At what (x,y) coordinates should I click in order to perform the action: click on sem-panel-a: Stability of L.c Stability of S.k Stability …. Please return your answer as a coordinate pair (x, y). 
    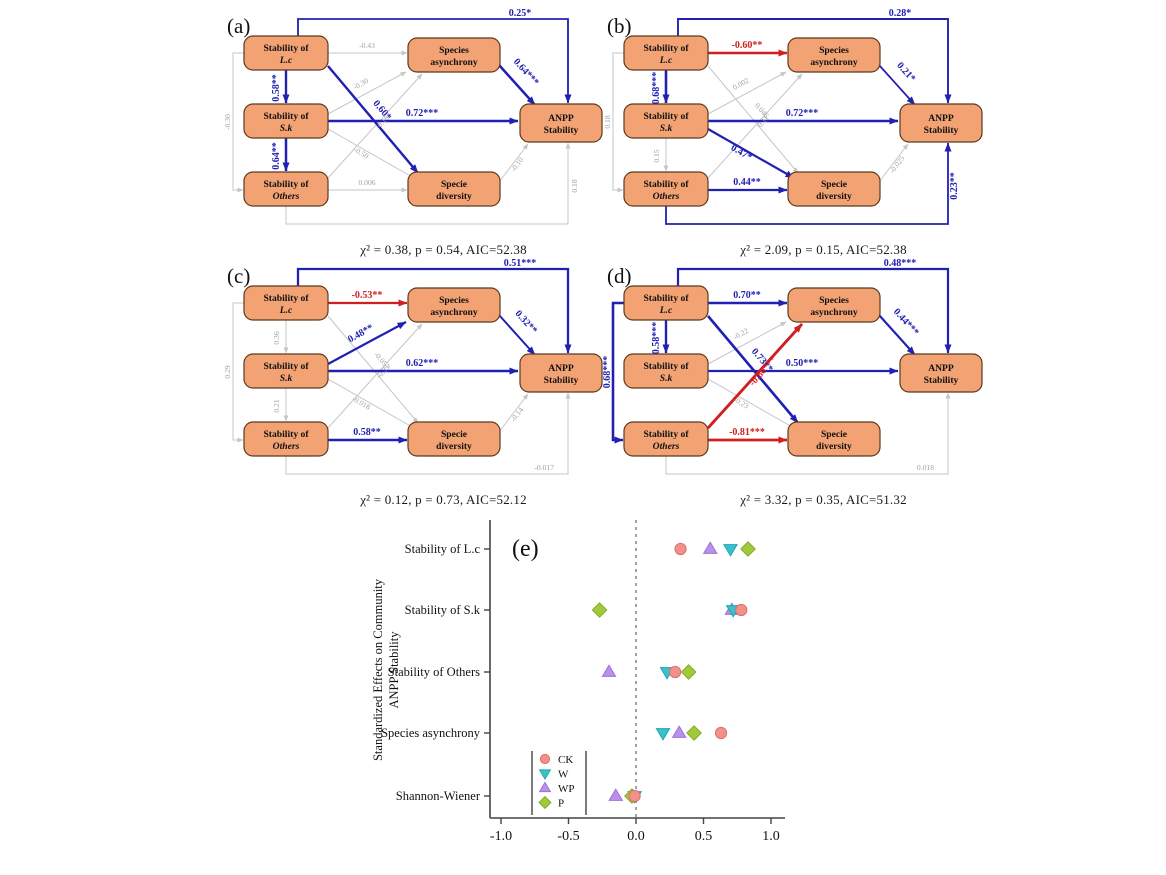
    Looking at the image, I should click on (414, 133).